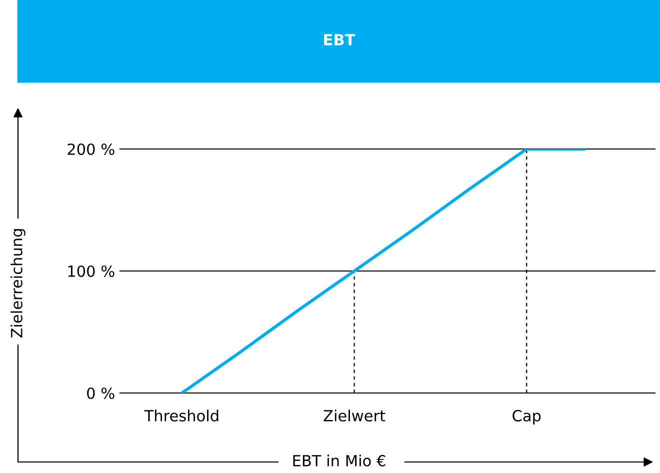 Image resolution: width=660 pixels, height=473 pixels. Describe the element at coordinates (18, 283) in the screenshot. I see `y-axis-title: Zielerreichung` at that location.